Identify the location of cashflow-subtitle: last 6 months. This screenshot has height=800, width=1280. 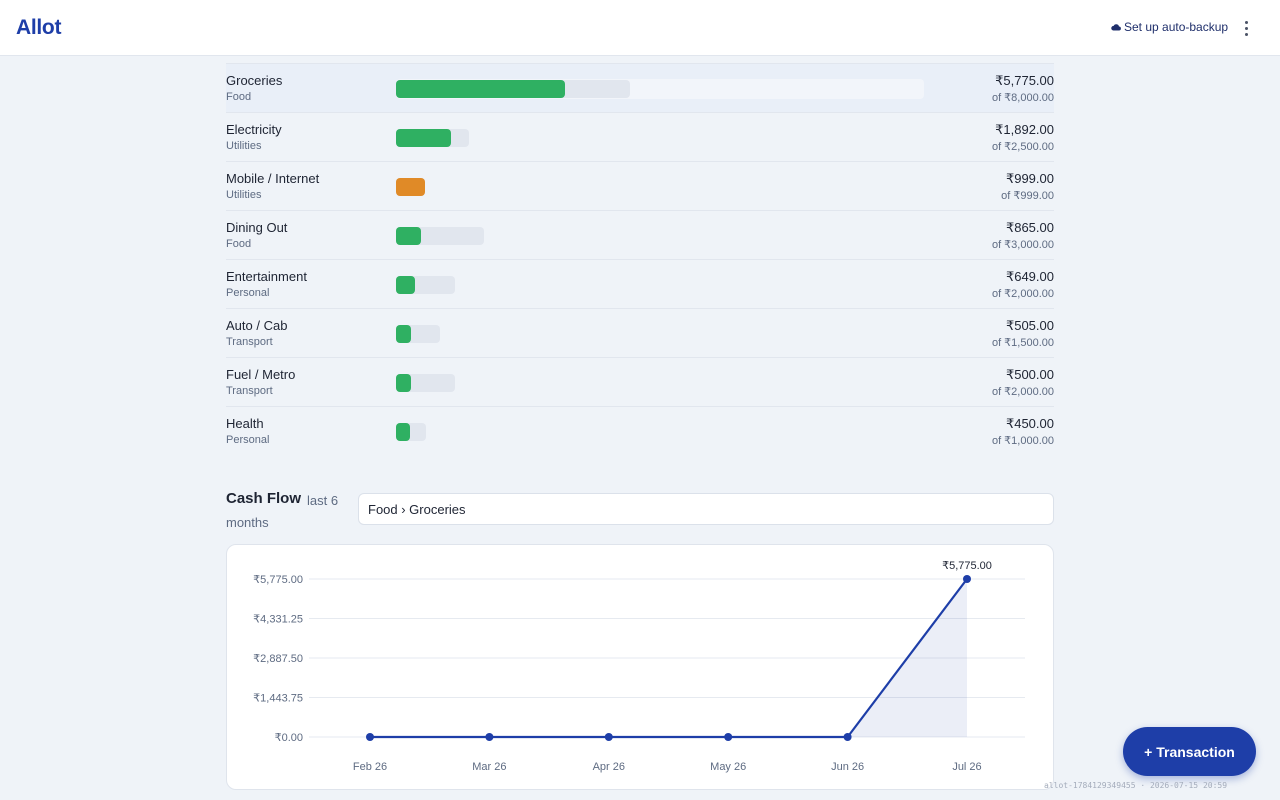
(282, 511).